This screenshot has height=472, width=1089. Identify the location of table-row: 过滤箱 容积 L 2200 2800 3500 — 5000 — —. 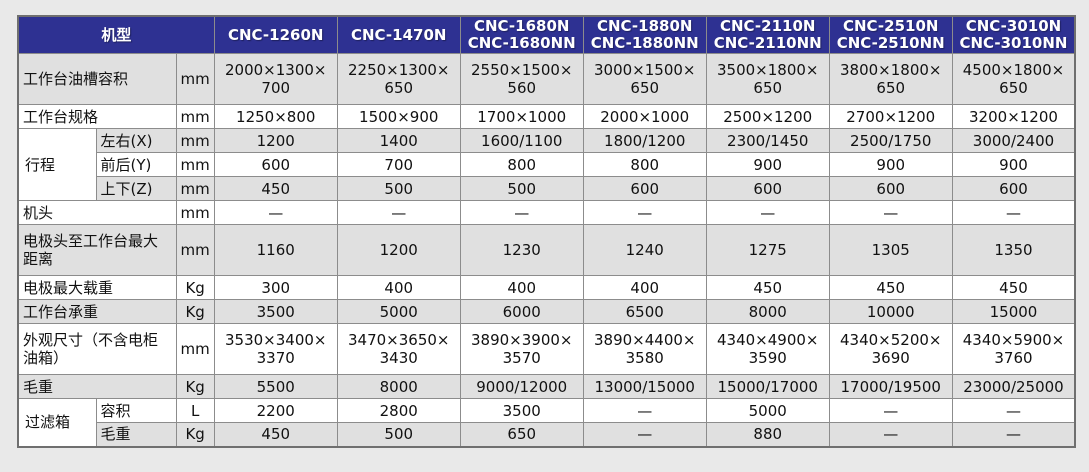
(546, 422).